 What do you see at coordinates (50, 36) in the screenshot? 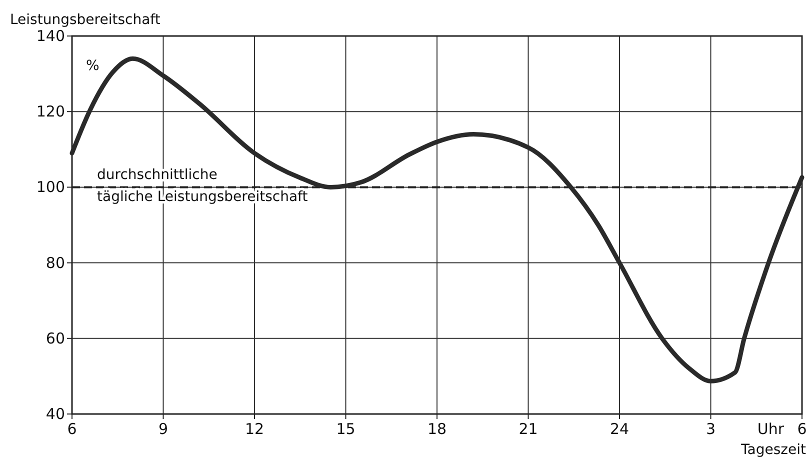
I see `y-tick-label: 140` at bounding box center [50, 36].